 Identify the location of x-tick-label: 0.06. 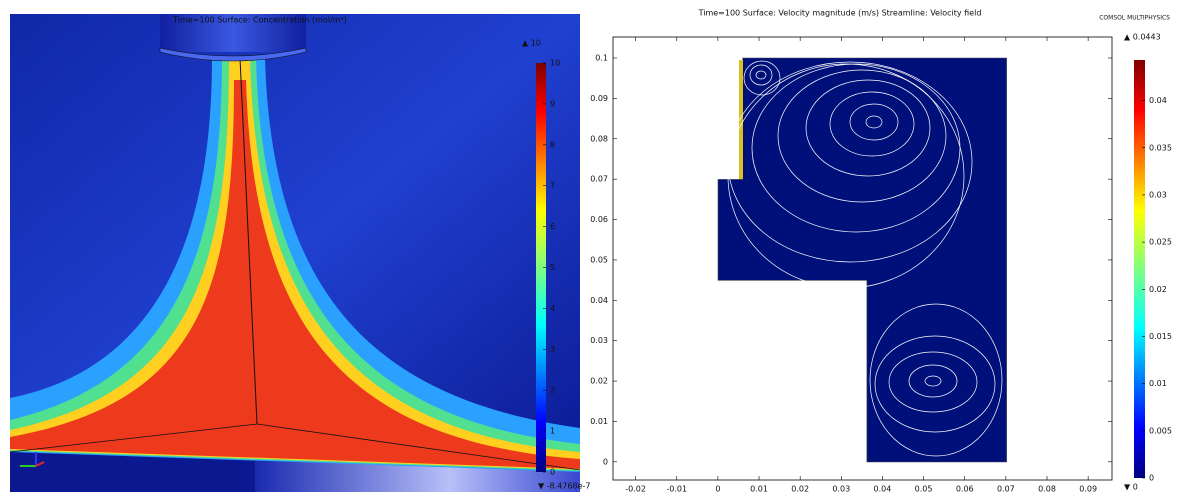
(965, 489).